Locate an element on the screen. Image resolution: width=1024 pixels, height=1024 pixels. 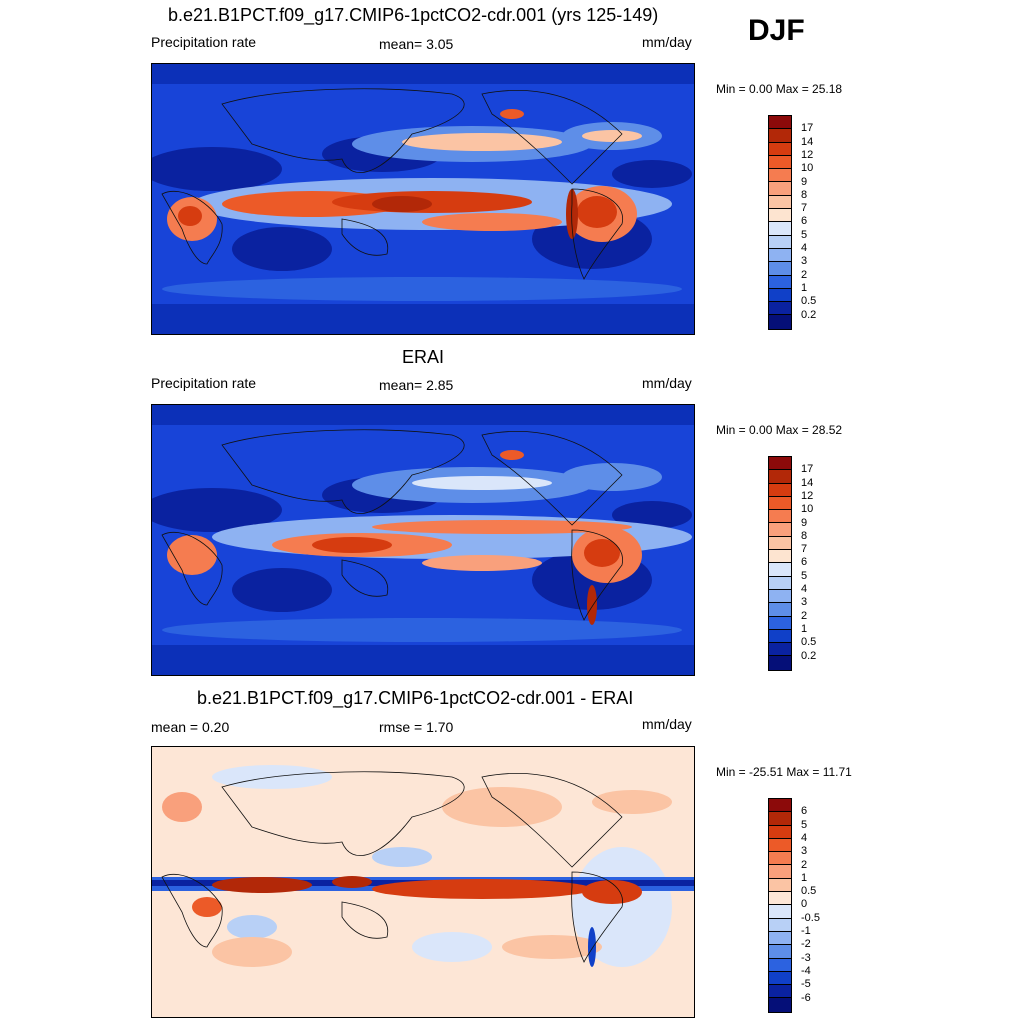
panel-1-colorbar is located at coordinates (780, 222).